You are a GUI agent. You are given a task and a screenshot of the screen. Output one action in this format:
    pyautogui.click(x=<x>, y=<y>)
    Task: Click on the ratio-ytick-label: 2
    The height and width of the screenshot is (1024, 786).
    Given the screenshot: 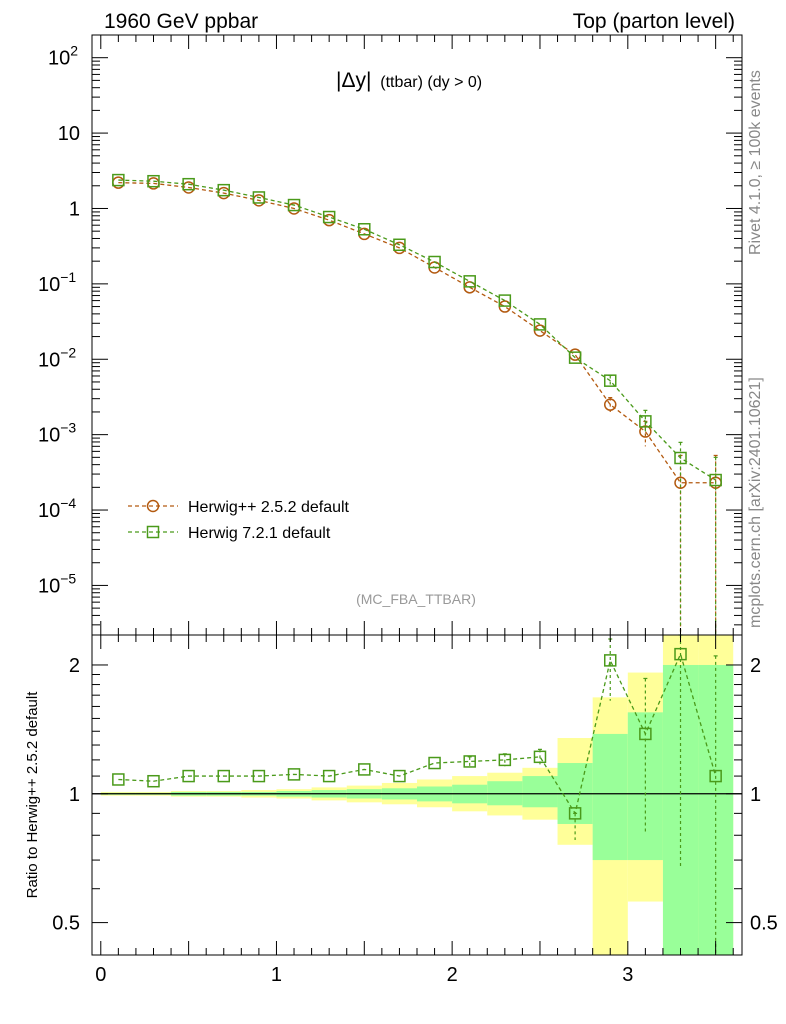 What is the action you would take?
    pyautogui.click(x=74, y=666)
    